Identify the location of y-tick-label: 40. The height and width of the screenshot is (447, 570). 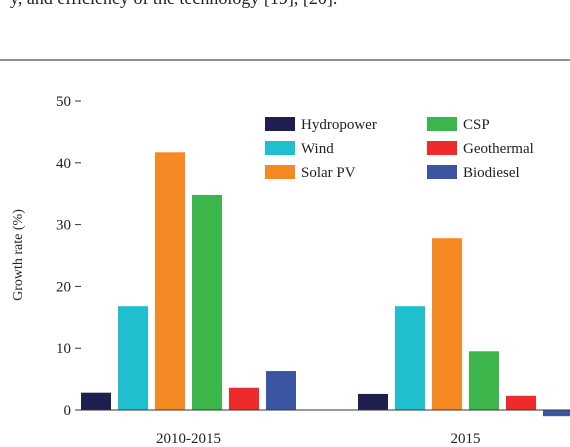
(63, 164).